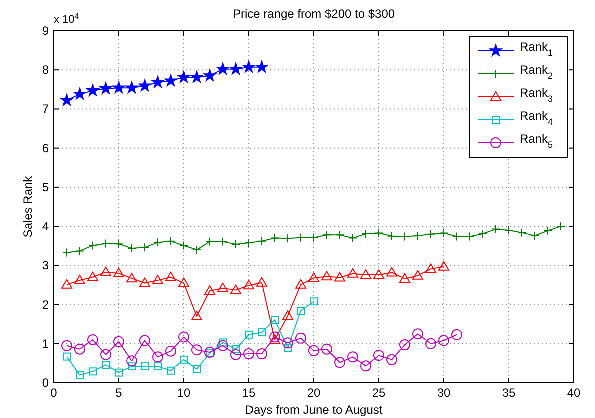 This screenshot has width=595, height=418. Describe the element at coordinates (537, 72) in the screenshot. I see `legend-label: Rank$_{2}$` at that location.